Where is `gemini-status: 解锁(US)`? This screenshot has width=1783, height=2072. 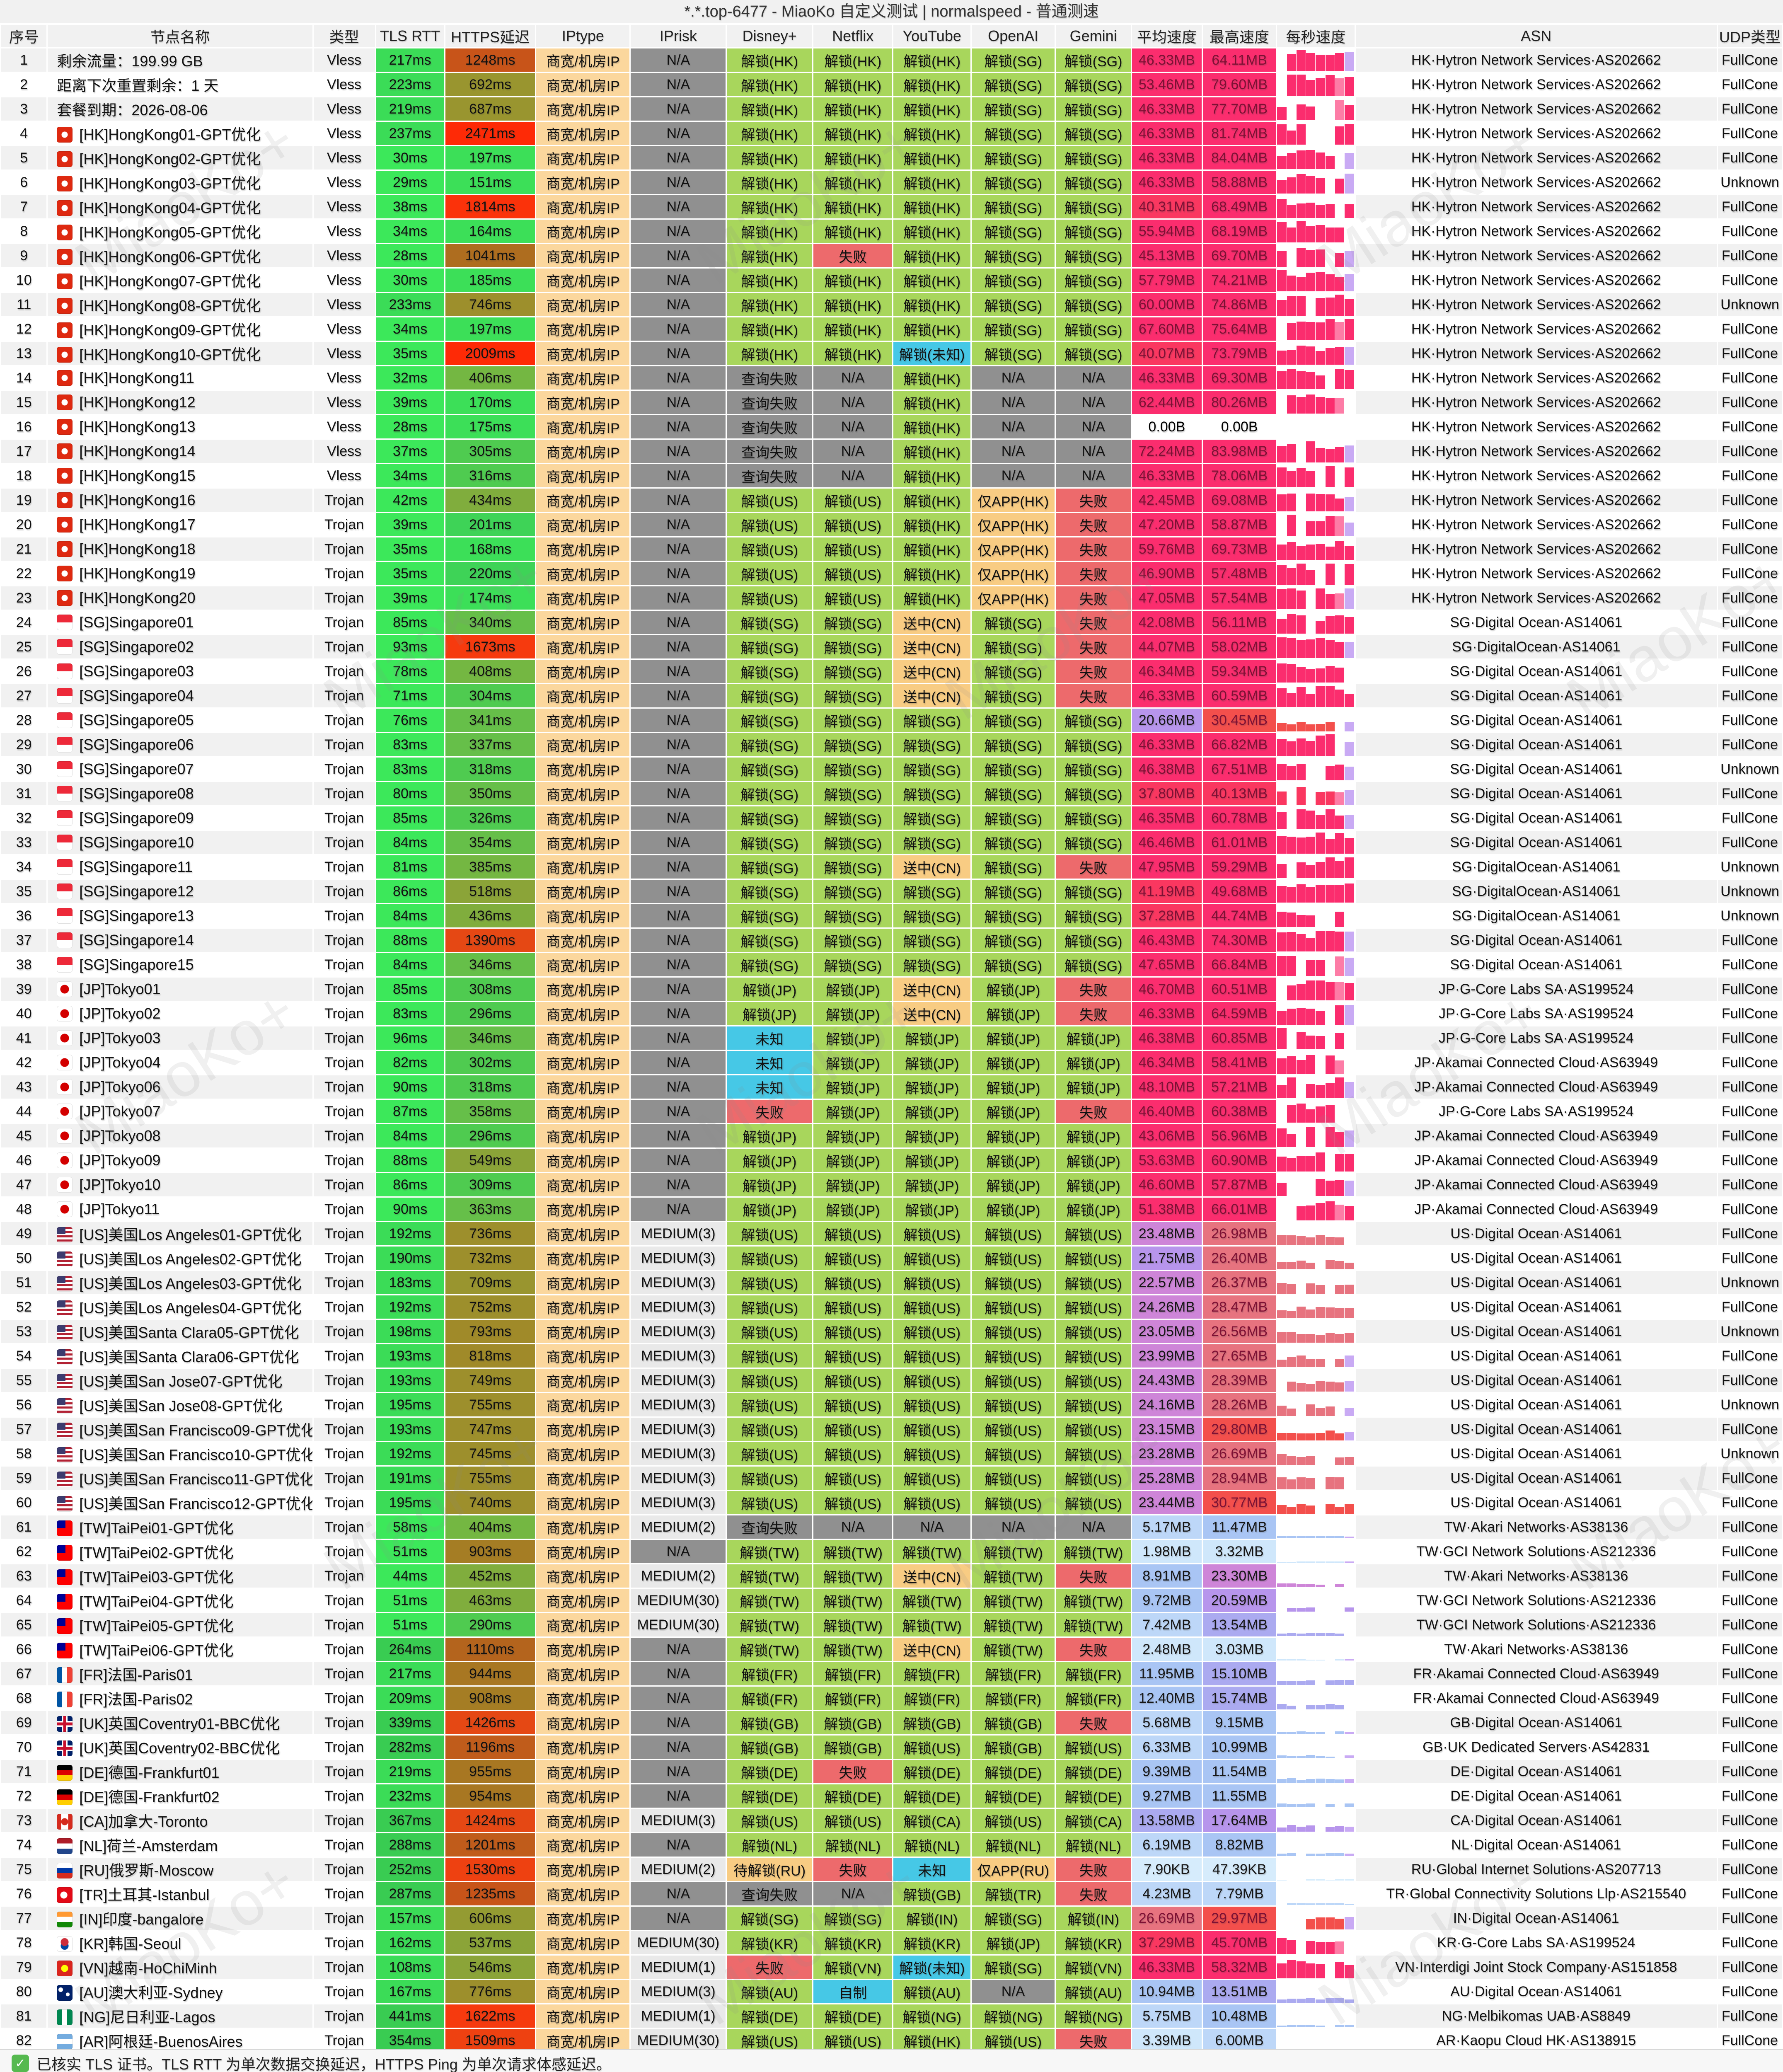
gemini-status: 解锁(US) is located at coordinates (1093, 1307).